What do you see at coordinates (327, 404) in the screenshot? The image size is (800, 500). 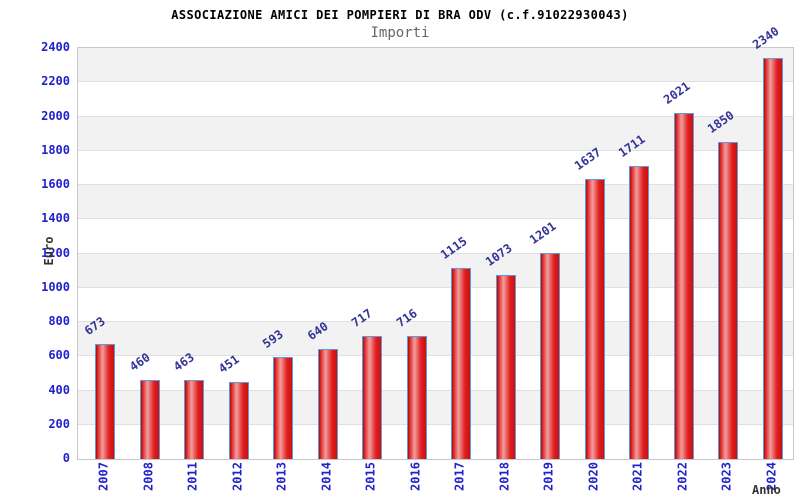 I see `bar-2014` at bounding box center [327, 404].